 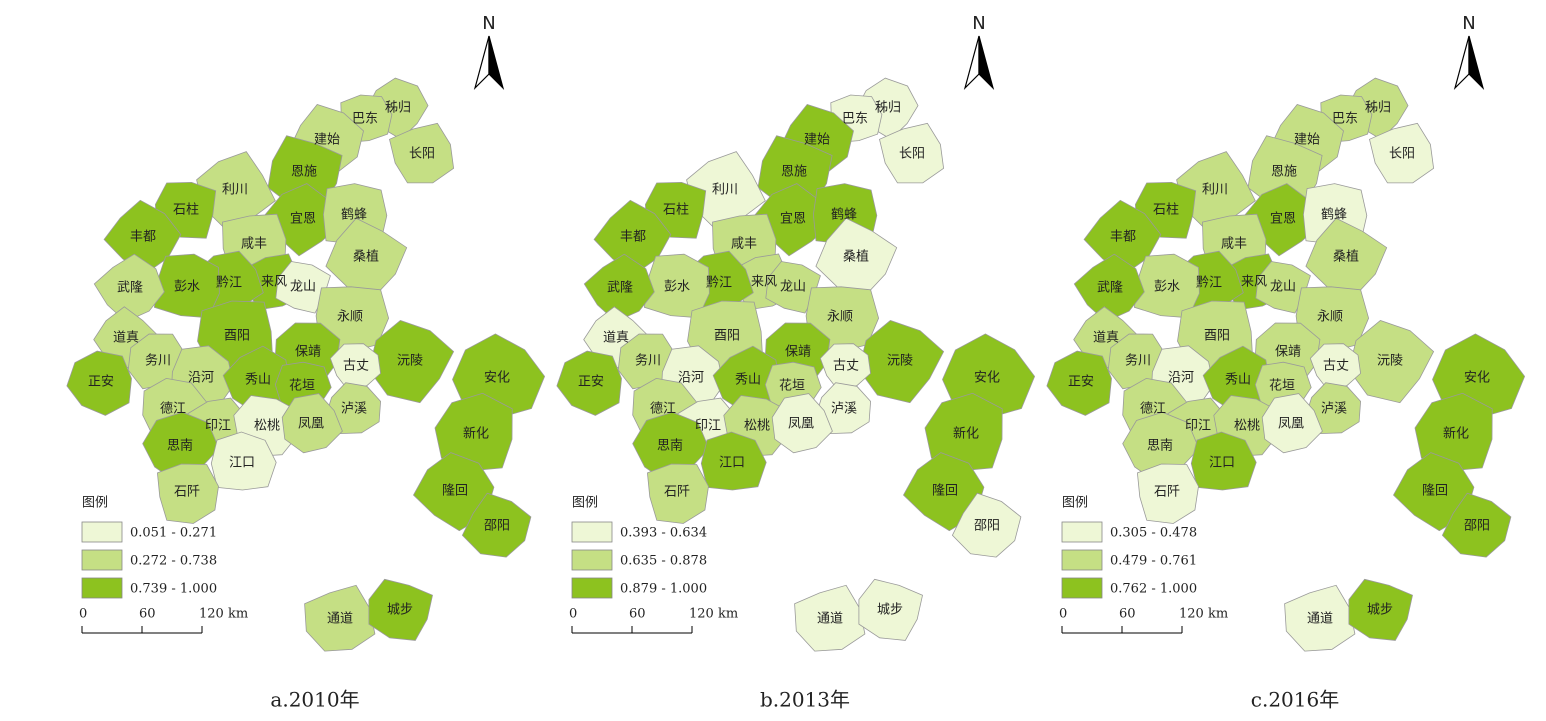 What do you see at coordinates (218, 426) in the screenshot?
I see `county-label: 印江` at bounding box center [218, 426].